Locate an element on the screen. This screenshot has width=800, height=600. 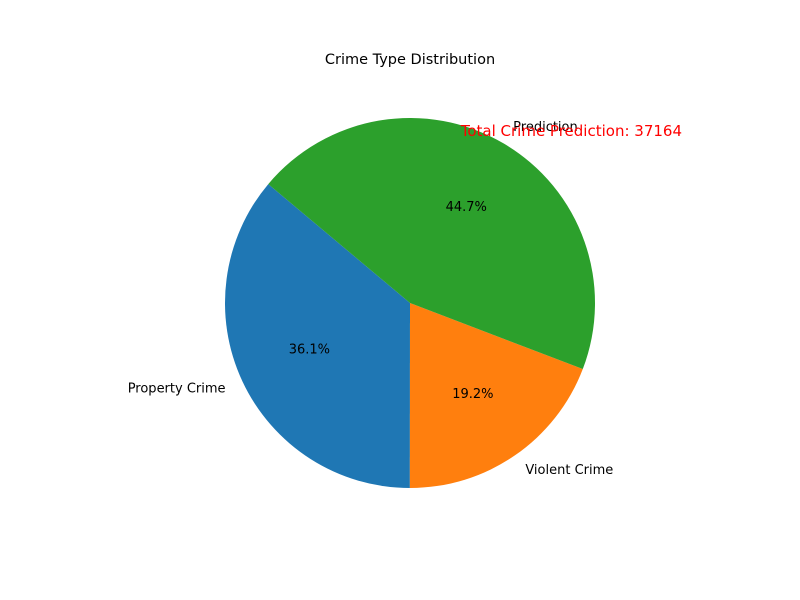
pie-category-label: Property Crime is located at coordinates (177, 388).